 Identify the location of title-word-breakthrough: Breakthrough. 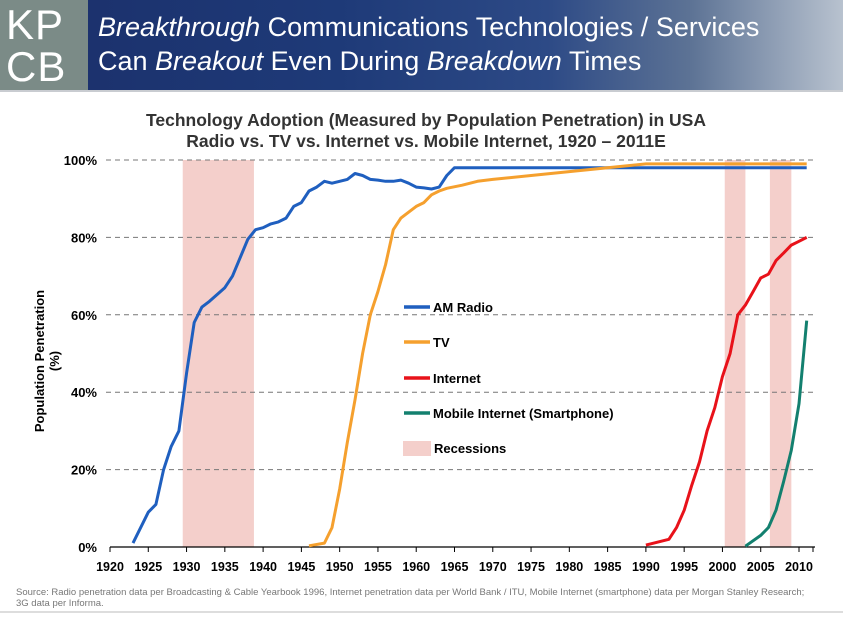
(179, 27).